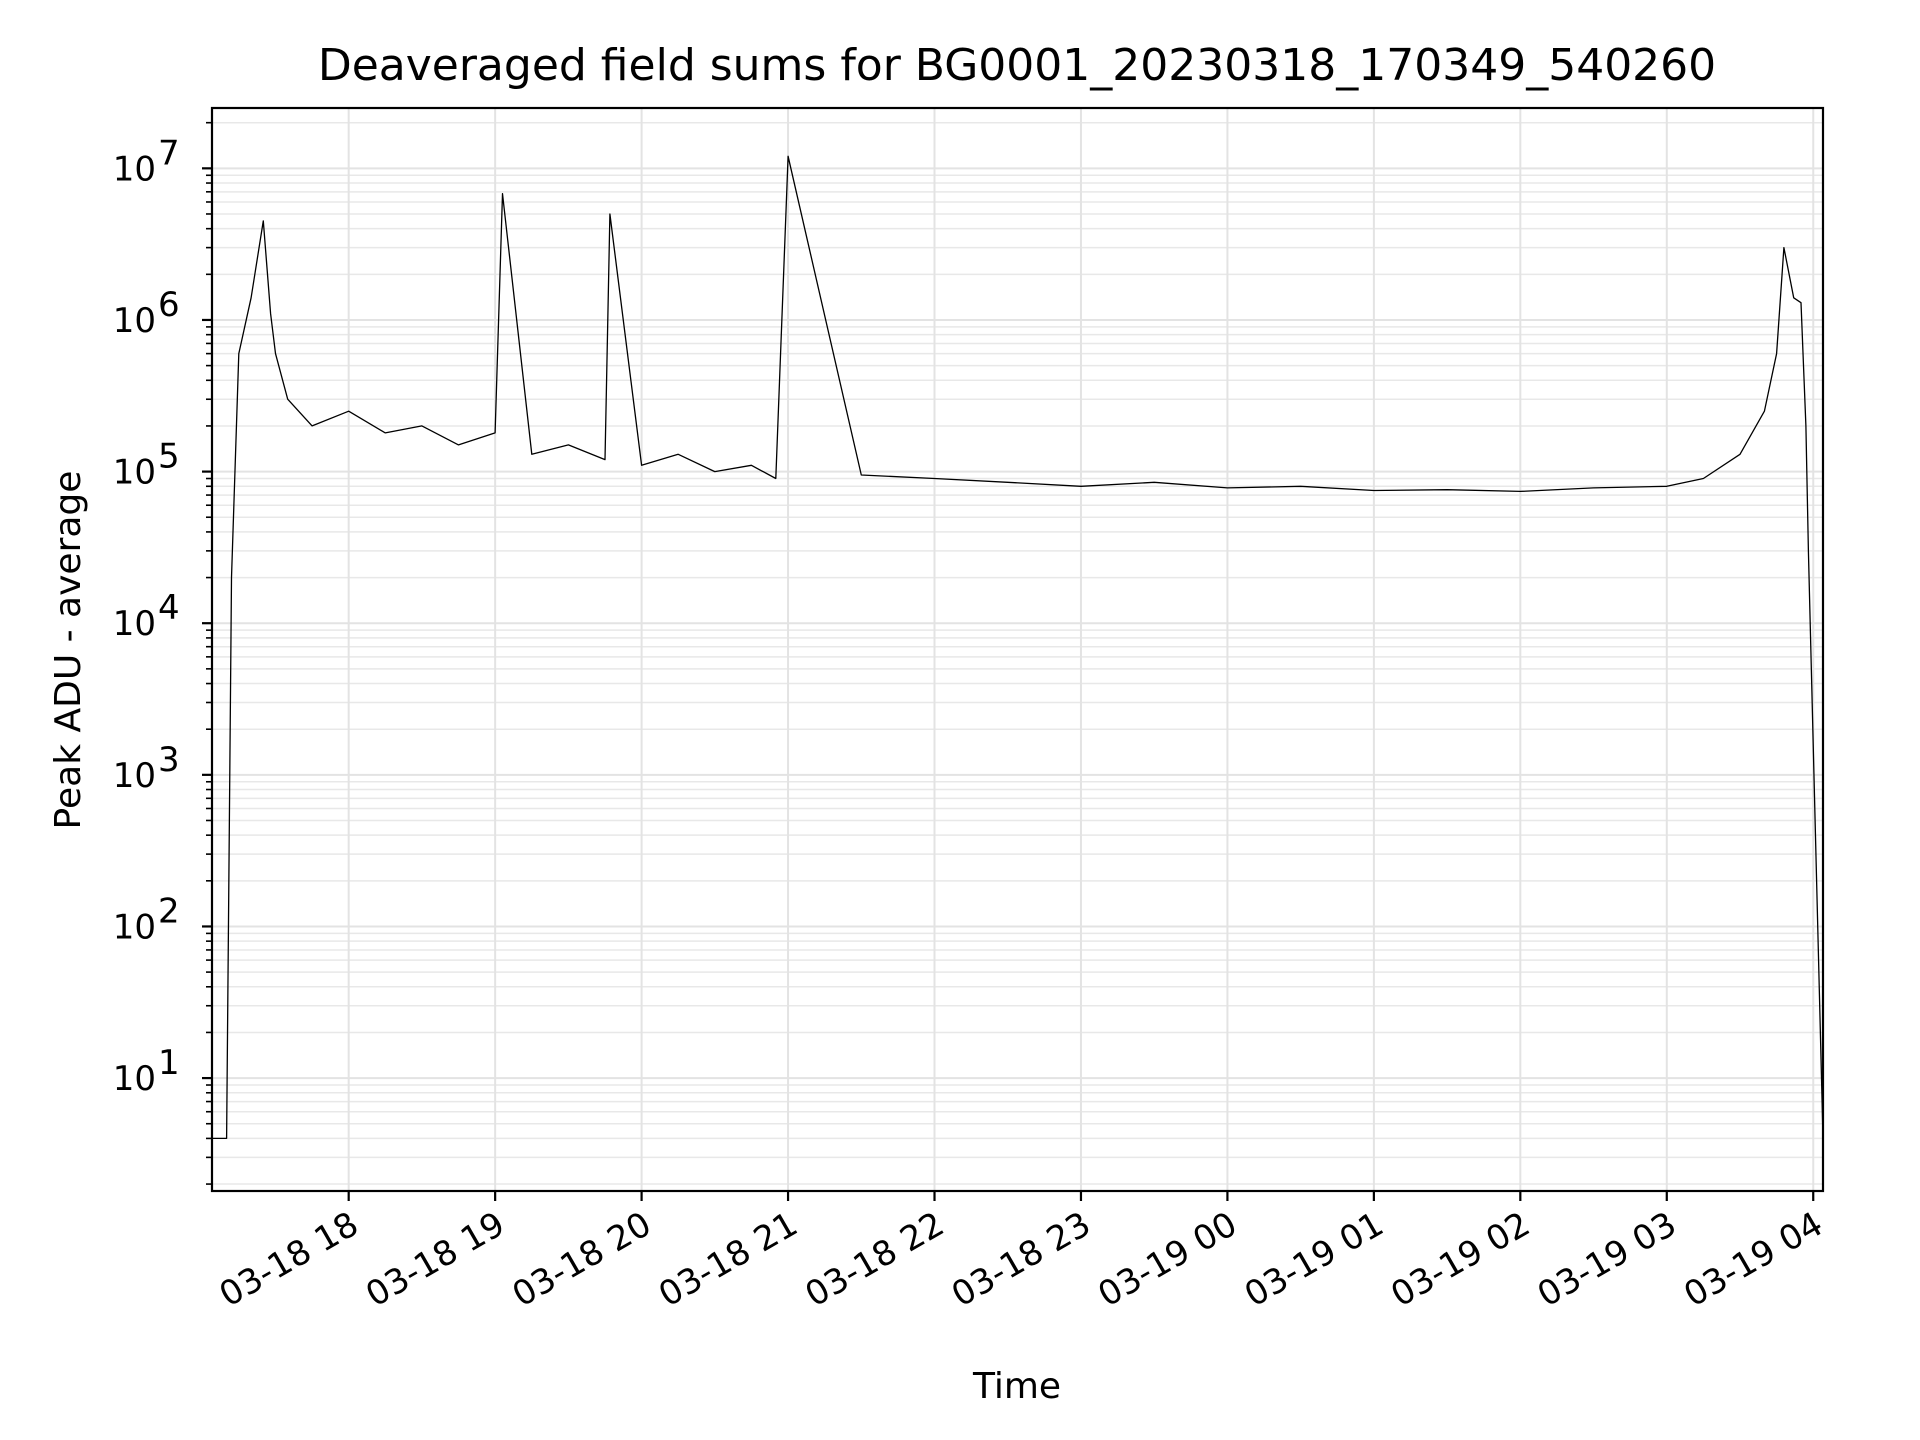 This screenshot has width=1920, height=1440. Describe the element at coordinates (169, 911) in the screenshot. I see `y-tick-exponent: 2` at that location.